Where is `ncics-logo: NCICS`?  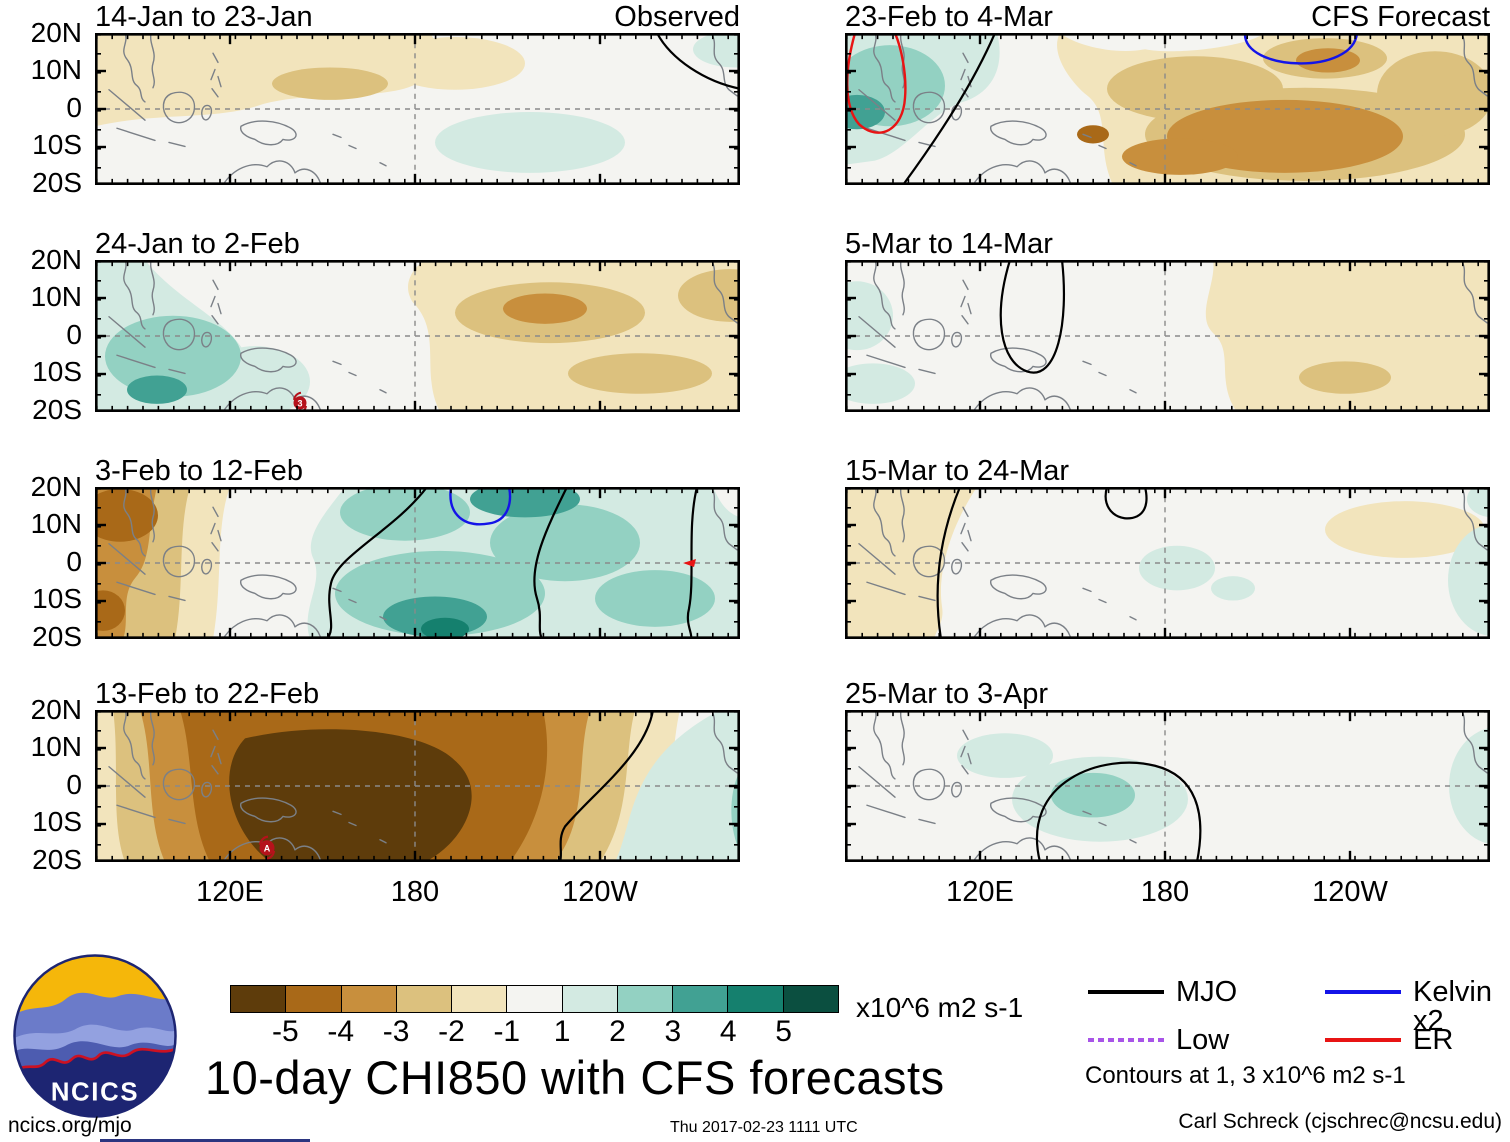 ncics-logo: NCICS is located at coordinates (95, 1036).